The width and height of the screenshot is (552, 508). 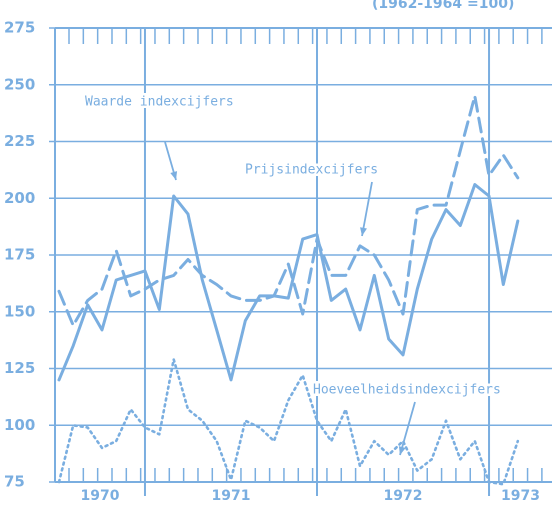 I want to click on annotation-backdrop: Prijsindexcijfers, so click(x=311, y=170).